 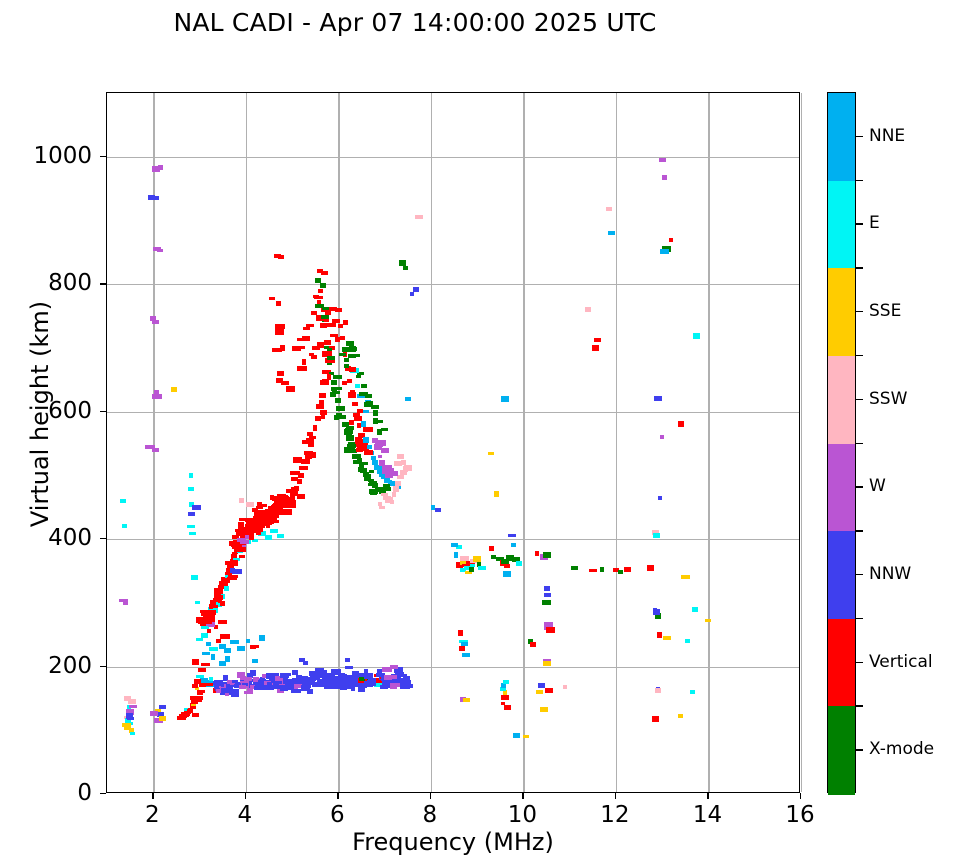 I want to click on gridline-horizontal, so click(x=453, y=667).